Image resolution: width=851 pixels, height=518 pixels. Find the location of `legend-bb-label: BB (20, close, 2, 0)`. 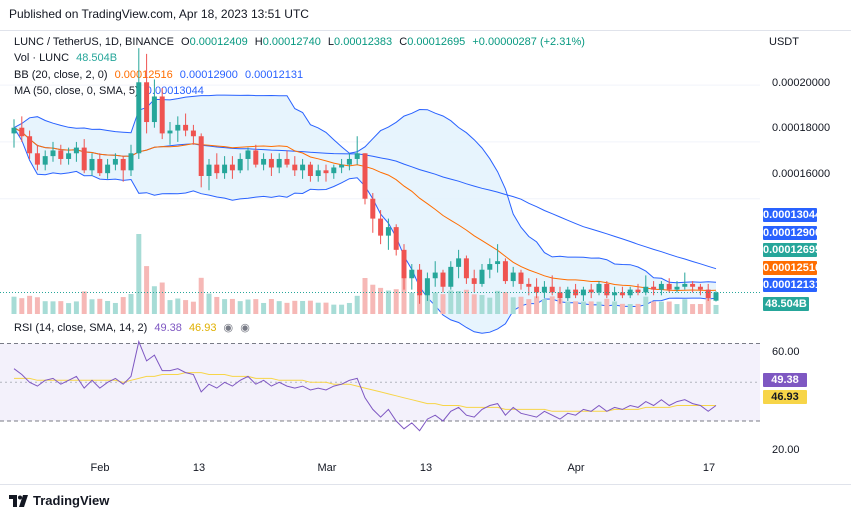

legend-bb-label: BB (20, close, 2, 0) is located at coordinates (61, 75).